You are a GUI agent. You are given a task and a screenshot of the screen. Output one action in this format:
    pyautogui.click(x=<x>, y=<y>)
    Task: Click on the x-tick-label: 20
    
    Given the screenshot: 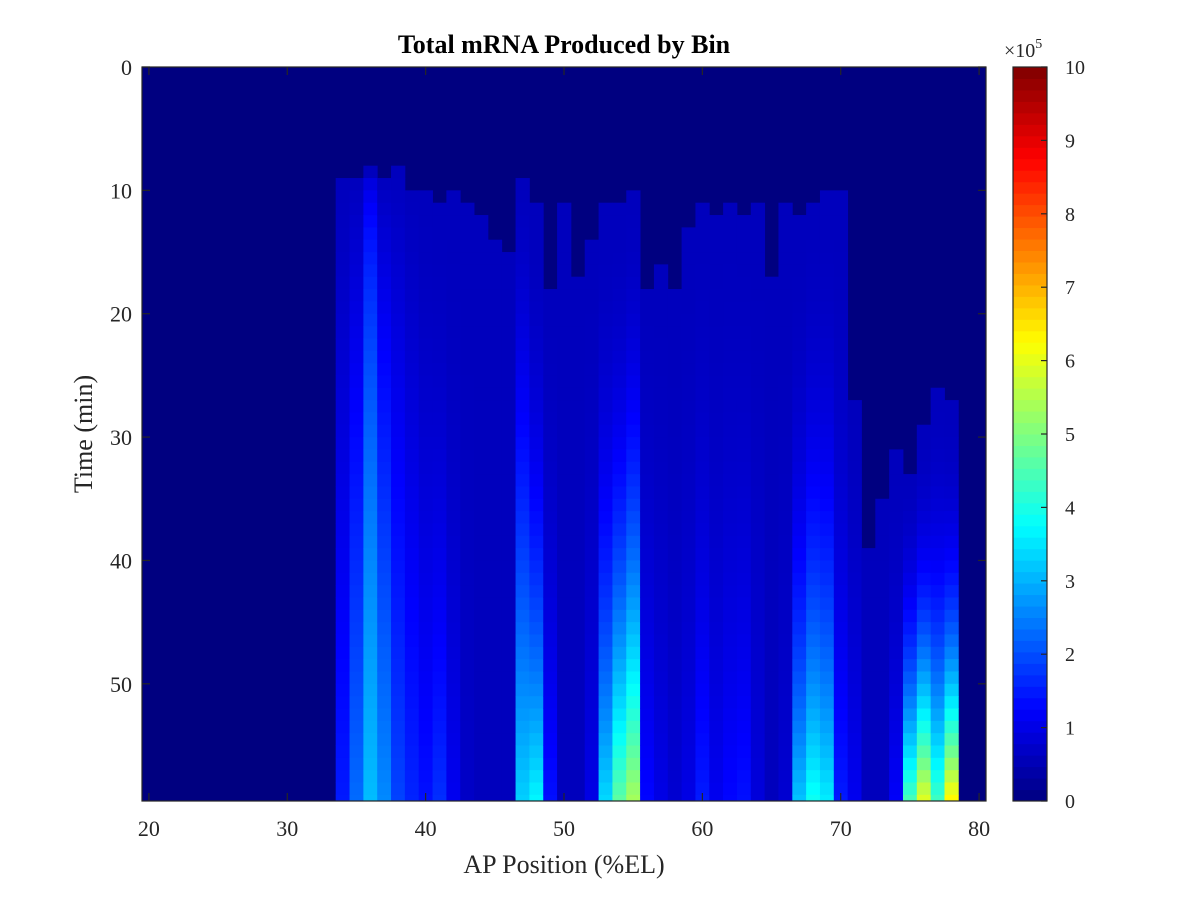 What is the action you would take?
    pyautogui.click(x=149, y=828)
    